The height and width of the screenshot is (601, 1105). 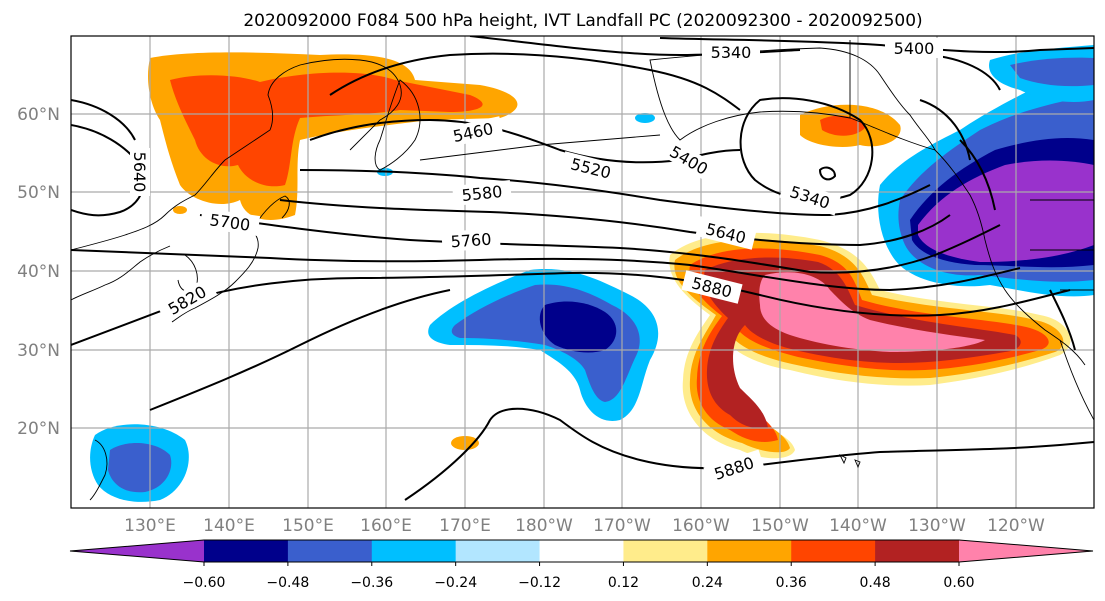 I want to click on lon-tick-label: 130°E, so click(x=150, y=526).